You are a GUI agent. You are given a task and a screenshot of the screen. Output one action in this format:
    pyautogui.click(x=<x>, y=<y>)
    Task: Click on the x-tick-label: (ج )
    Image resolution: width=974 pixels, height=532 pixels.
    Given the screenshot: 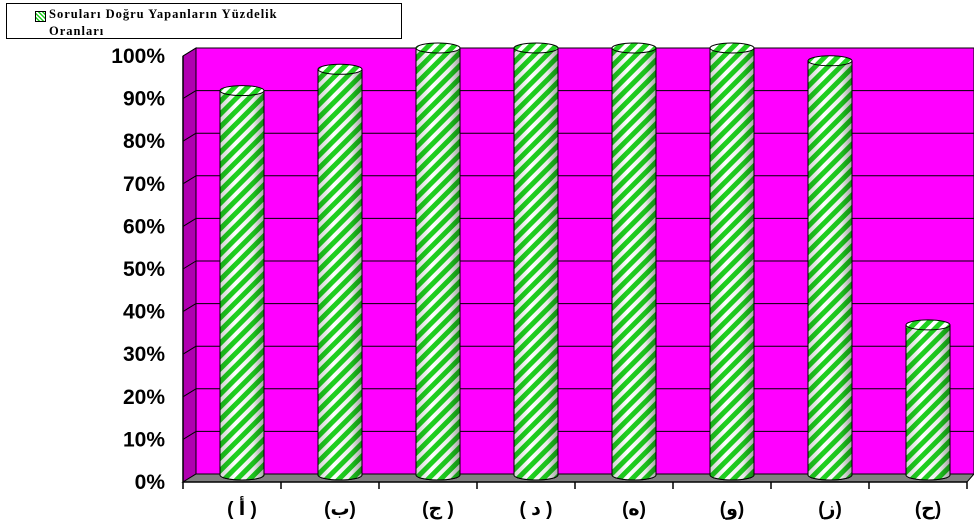 What is the action you would take?
    pyautogui.click(x=438, y=509)
    